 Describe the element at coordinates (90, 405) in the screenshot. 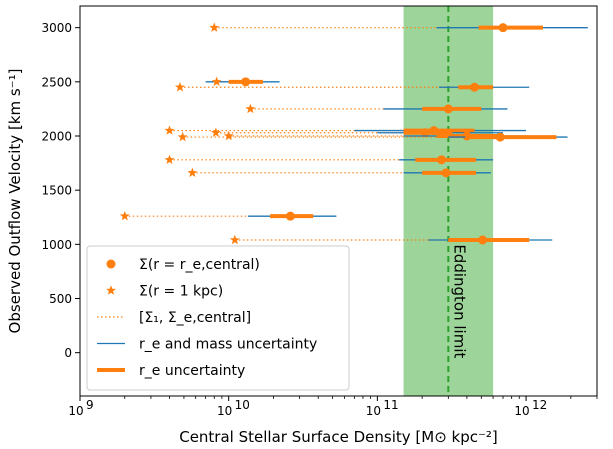

I see `x-tick-exponent: 9` at that location.